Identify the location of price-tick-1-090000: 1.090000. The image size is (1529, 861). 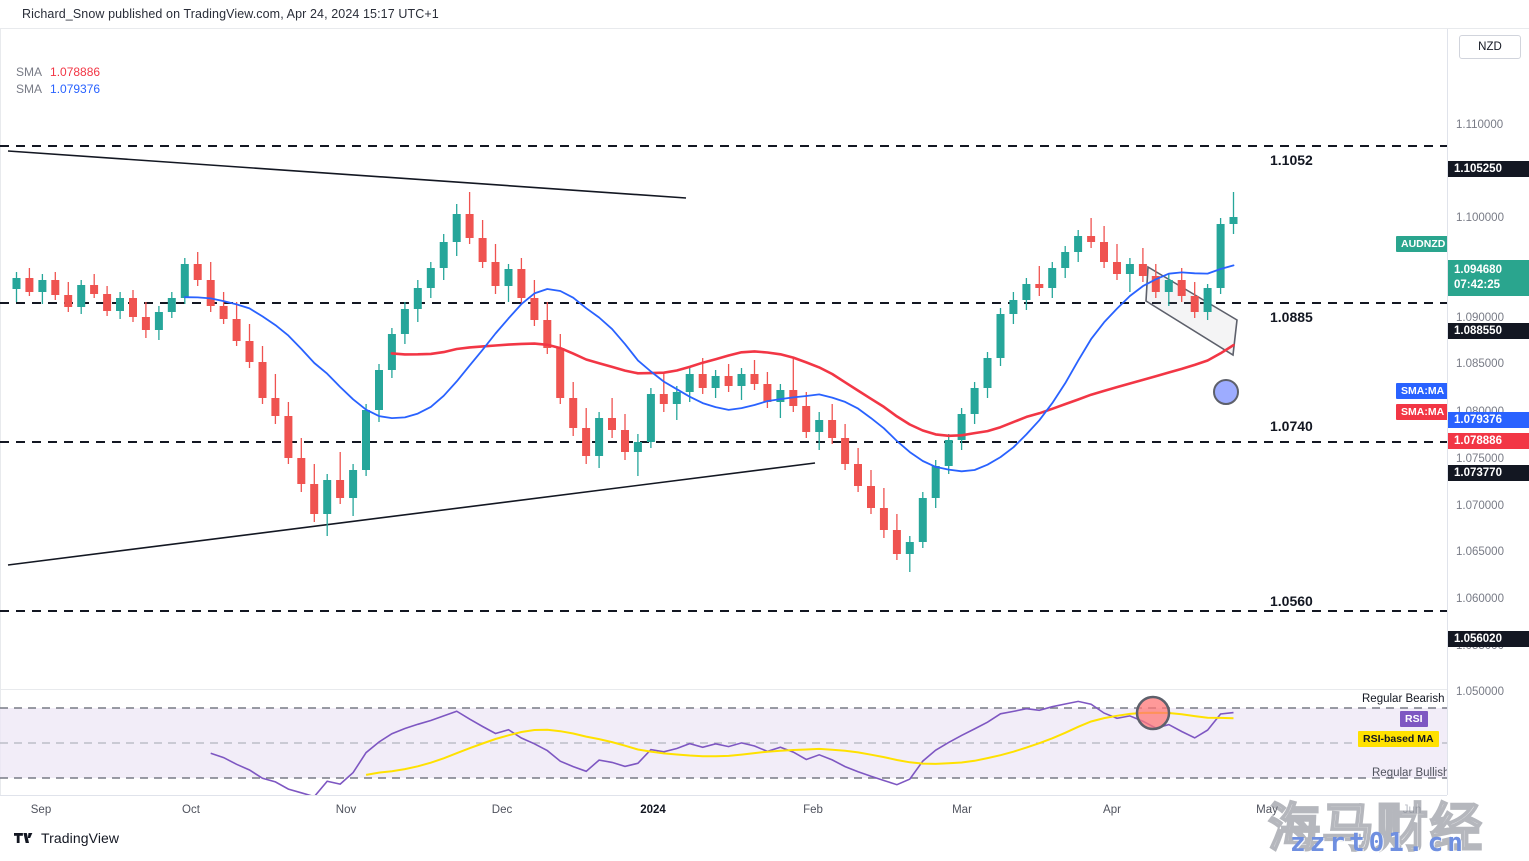
(1480, 318).